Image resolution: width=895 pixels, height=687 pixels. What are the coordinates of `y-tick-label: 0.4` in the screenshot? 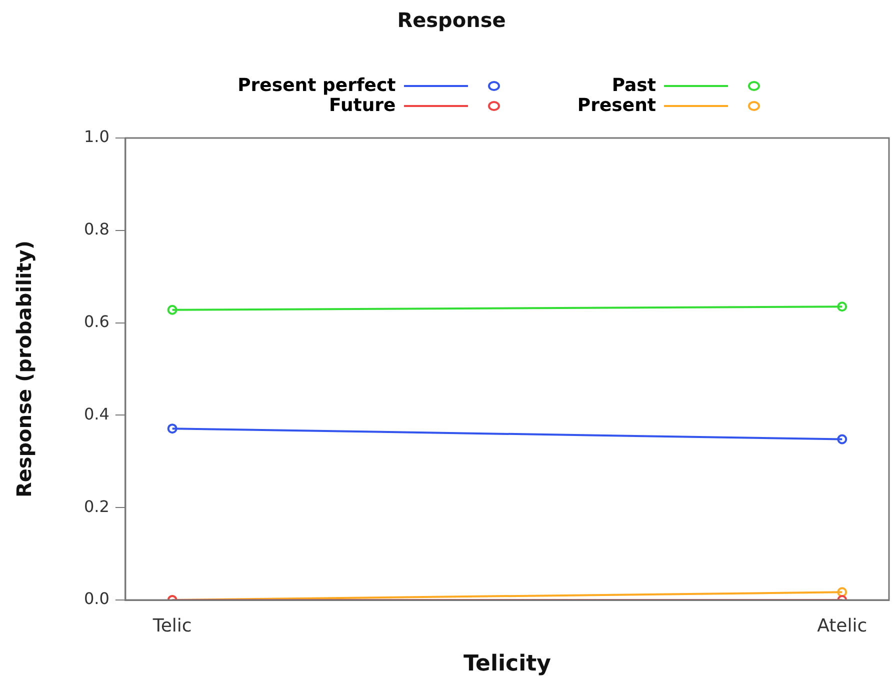 It's located at (97, 414).